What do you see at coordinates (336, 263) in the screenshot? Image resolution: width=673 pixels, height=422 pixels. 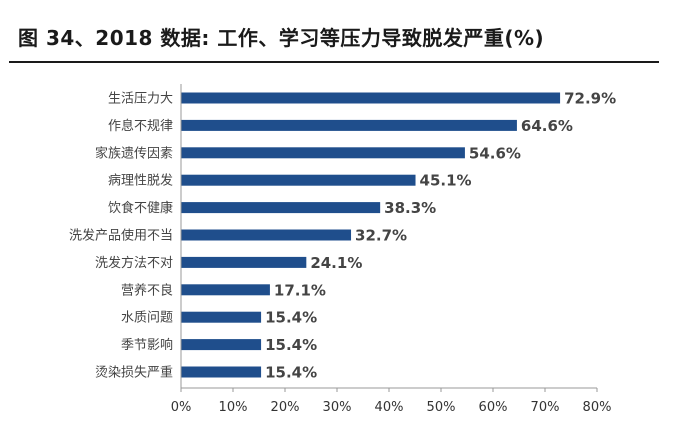 I see `data-label: 24.1%` at bounding box center [336, 263].